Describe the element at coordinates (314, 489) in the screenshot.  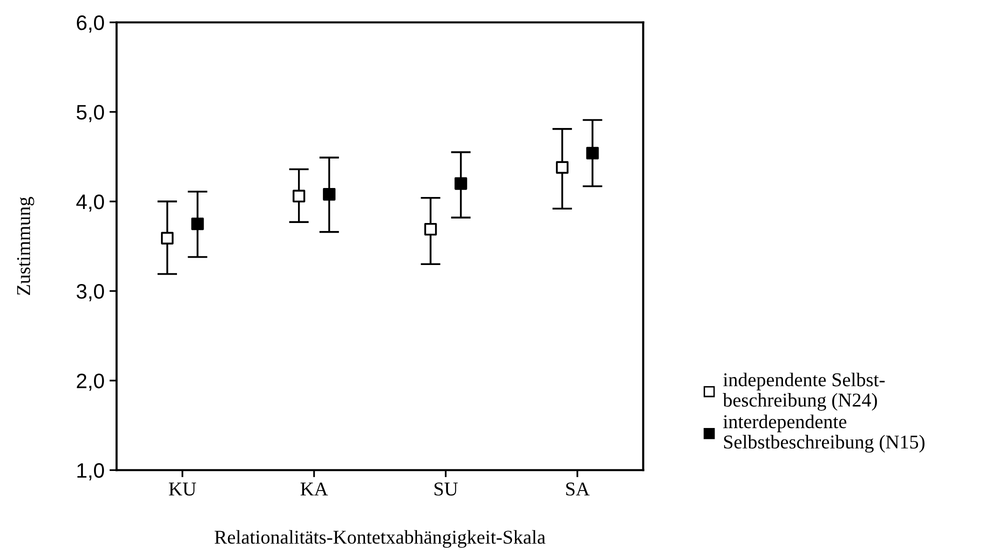
I see `x-tick-label: KA` at that location.